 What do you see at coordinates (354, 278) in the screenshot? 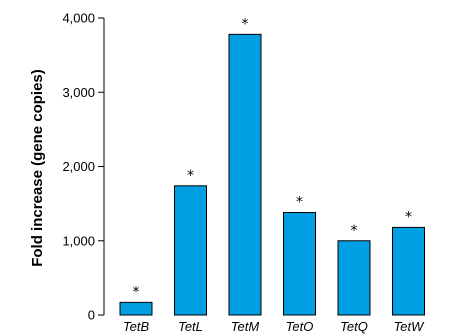
I see `bar-tetq` at bounding box center [354, 278].